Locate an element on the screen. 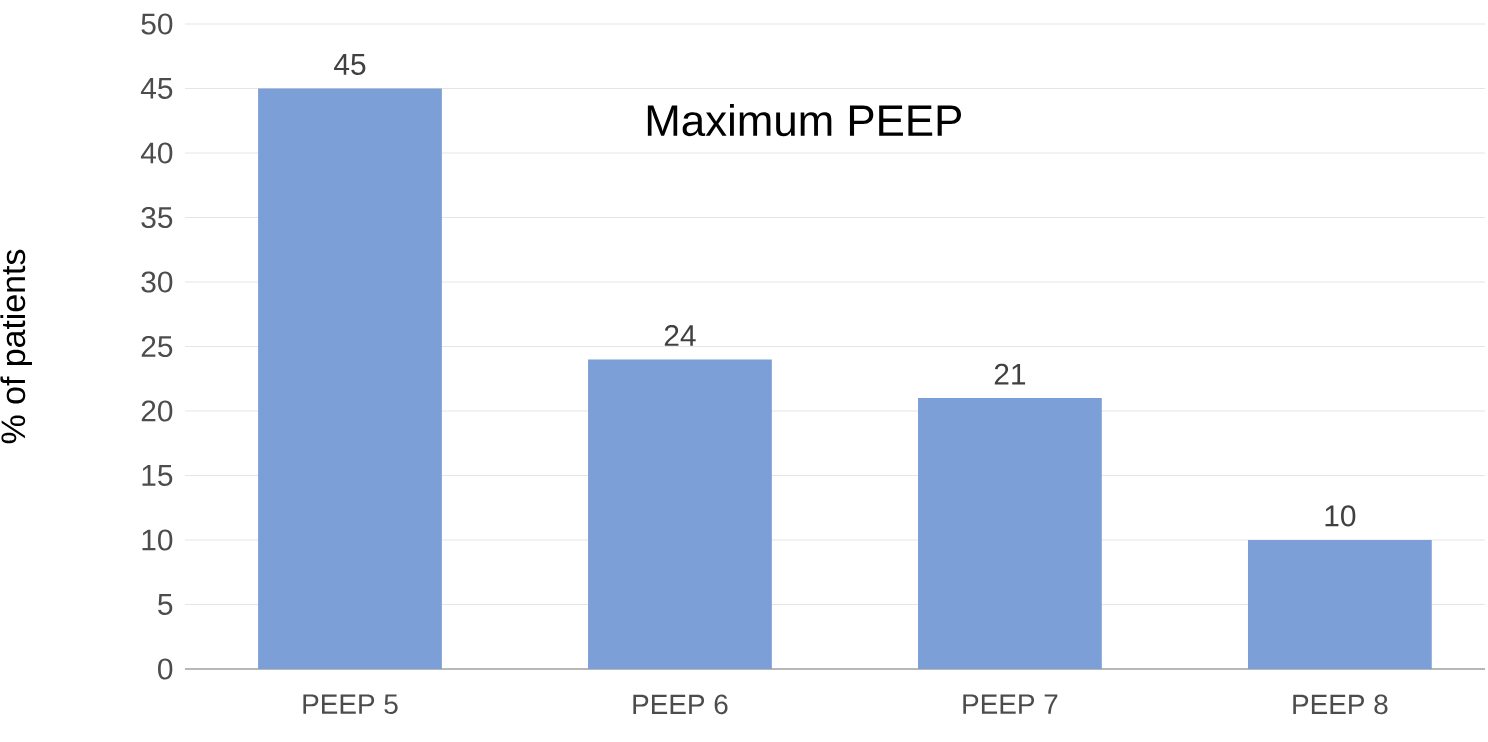  y-tick-label: 25 is located at coordinates (157, 346).